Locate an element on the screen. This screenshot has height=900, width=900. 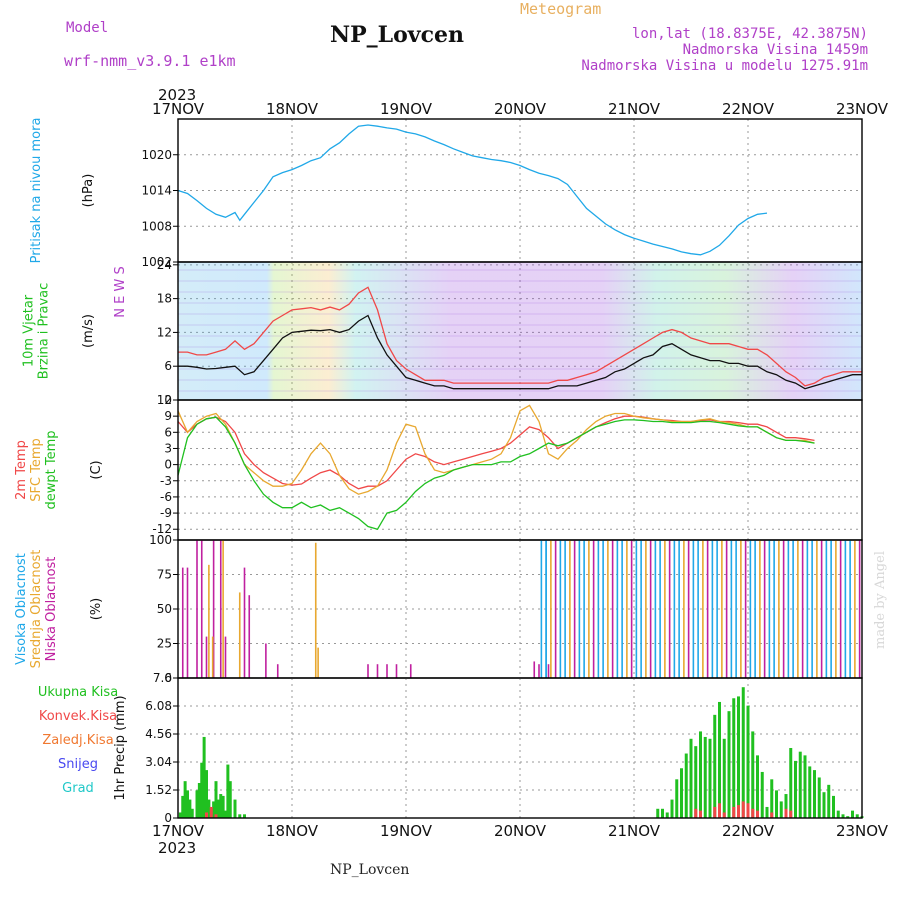
series-line-gust is located at coordinates (520, 336).